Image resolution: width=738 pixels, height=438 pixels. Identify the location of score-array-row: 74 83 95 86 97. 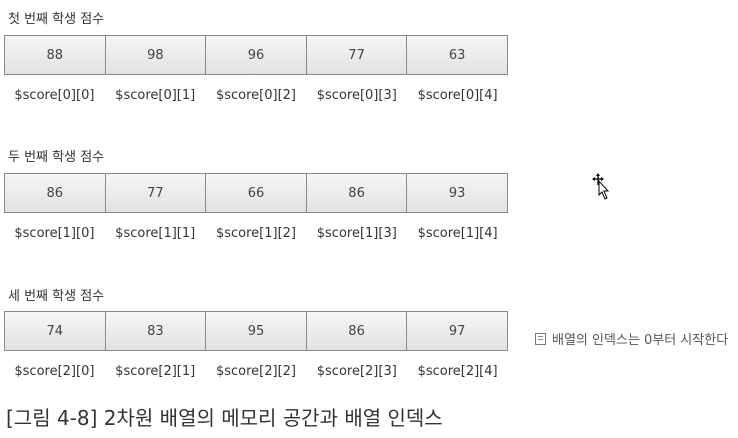
(256, 331).